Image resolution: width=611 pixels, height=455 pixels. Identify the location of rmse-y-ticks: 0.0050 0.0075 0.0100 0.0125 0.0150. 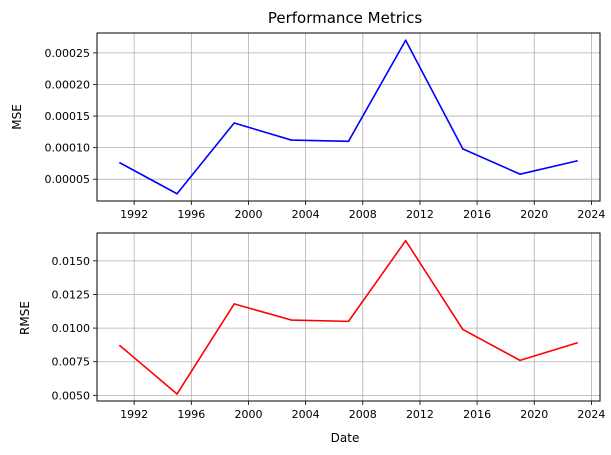
(74, 328).